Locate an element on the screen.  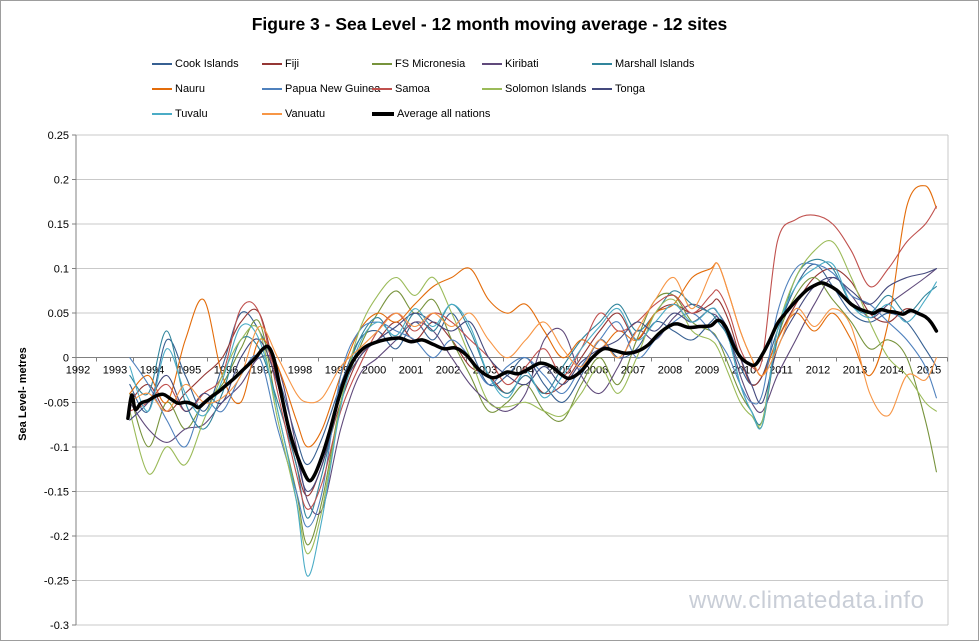
legend-swatch-marshall-islands is located at coordinates (602, 63).